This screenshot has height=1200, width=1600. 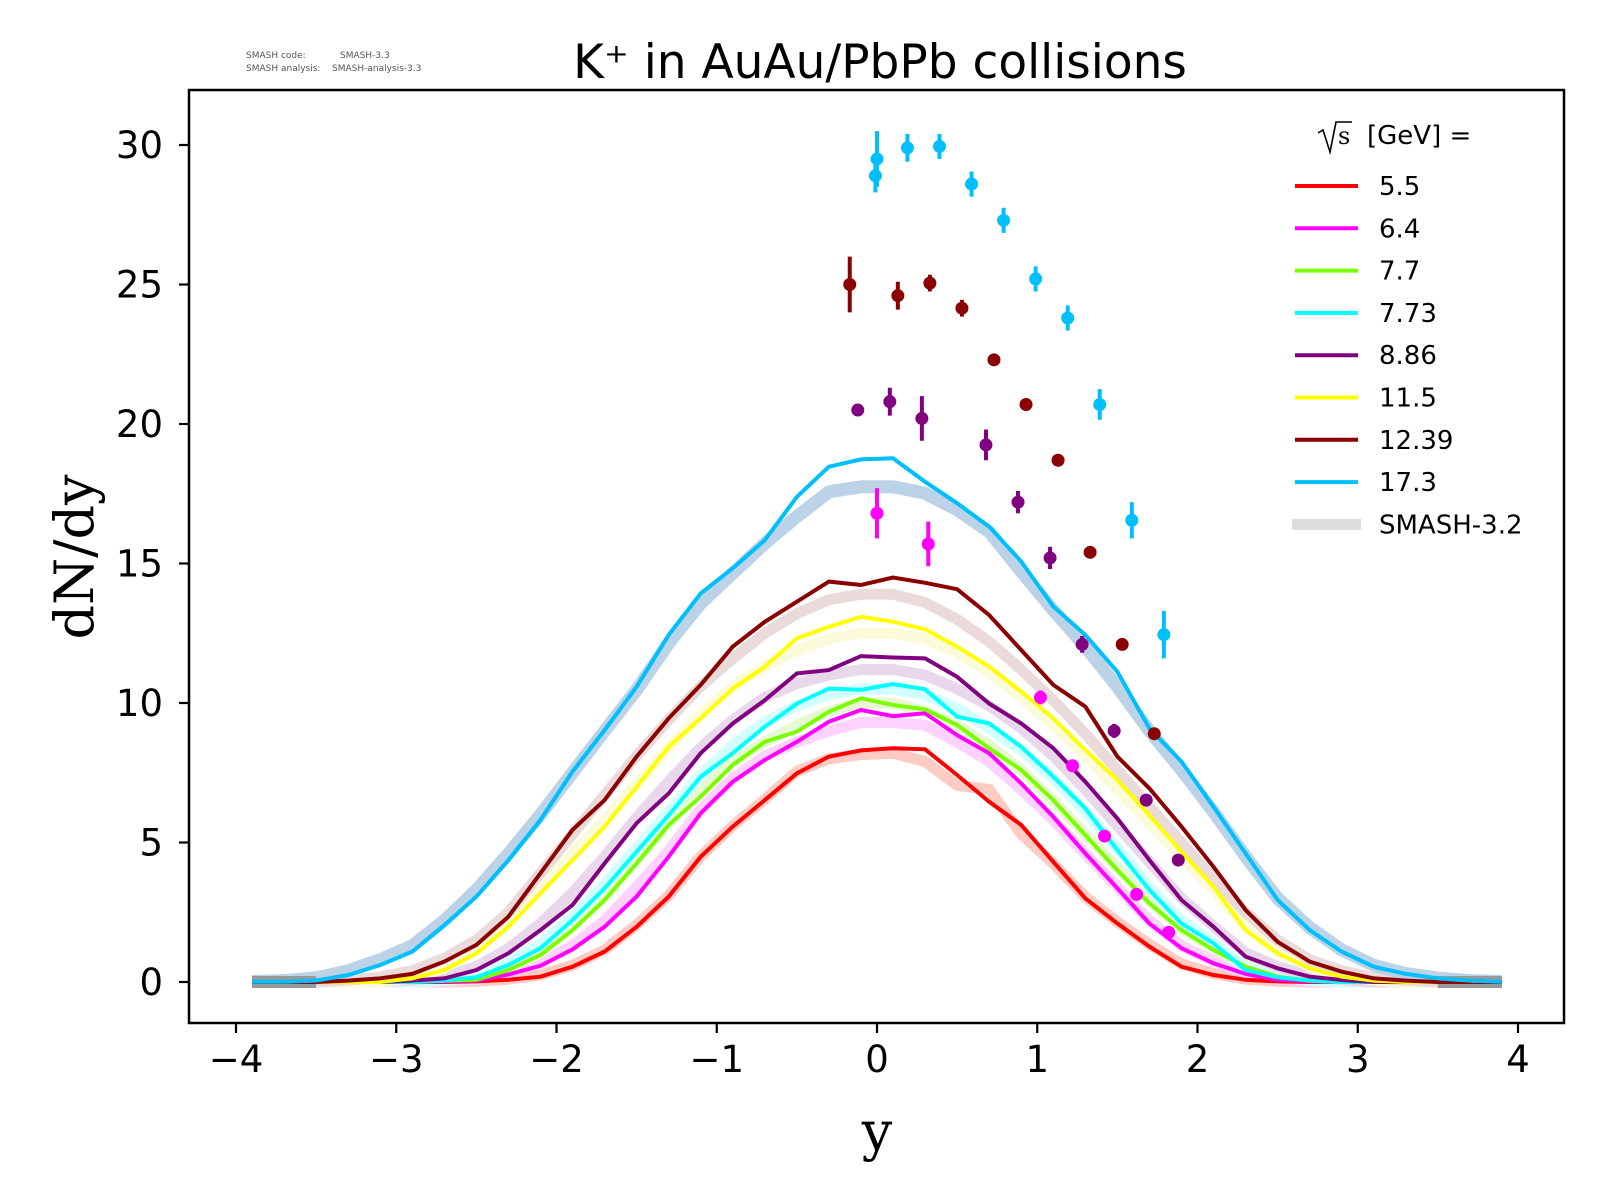 I want to click on y-tick-label: 20, so click(x=139, y=424).